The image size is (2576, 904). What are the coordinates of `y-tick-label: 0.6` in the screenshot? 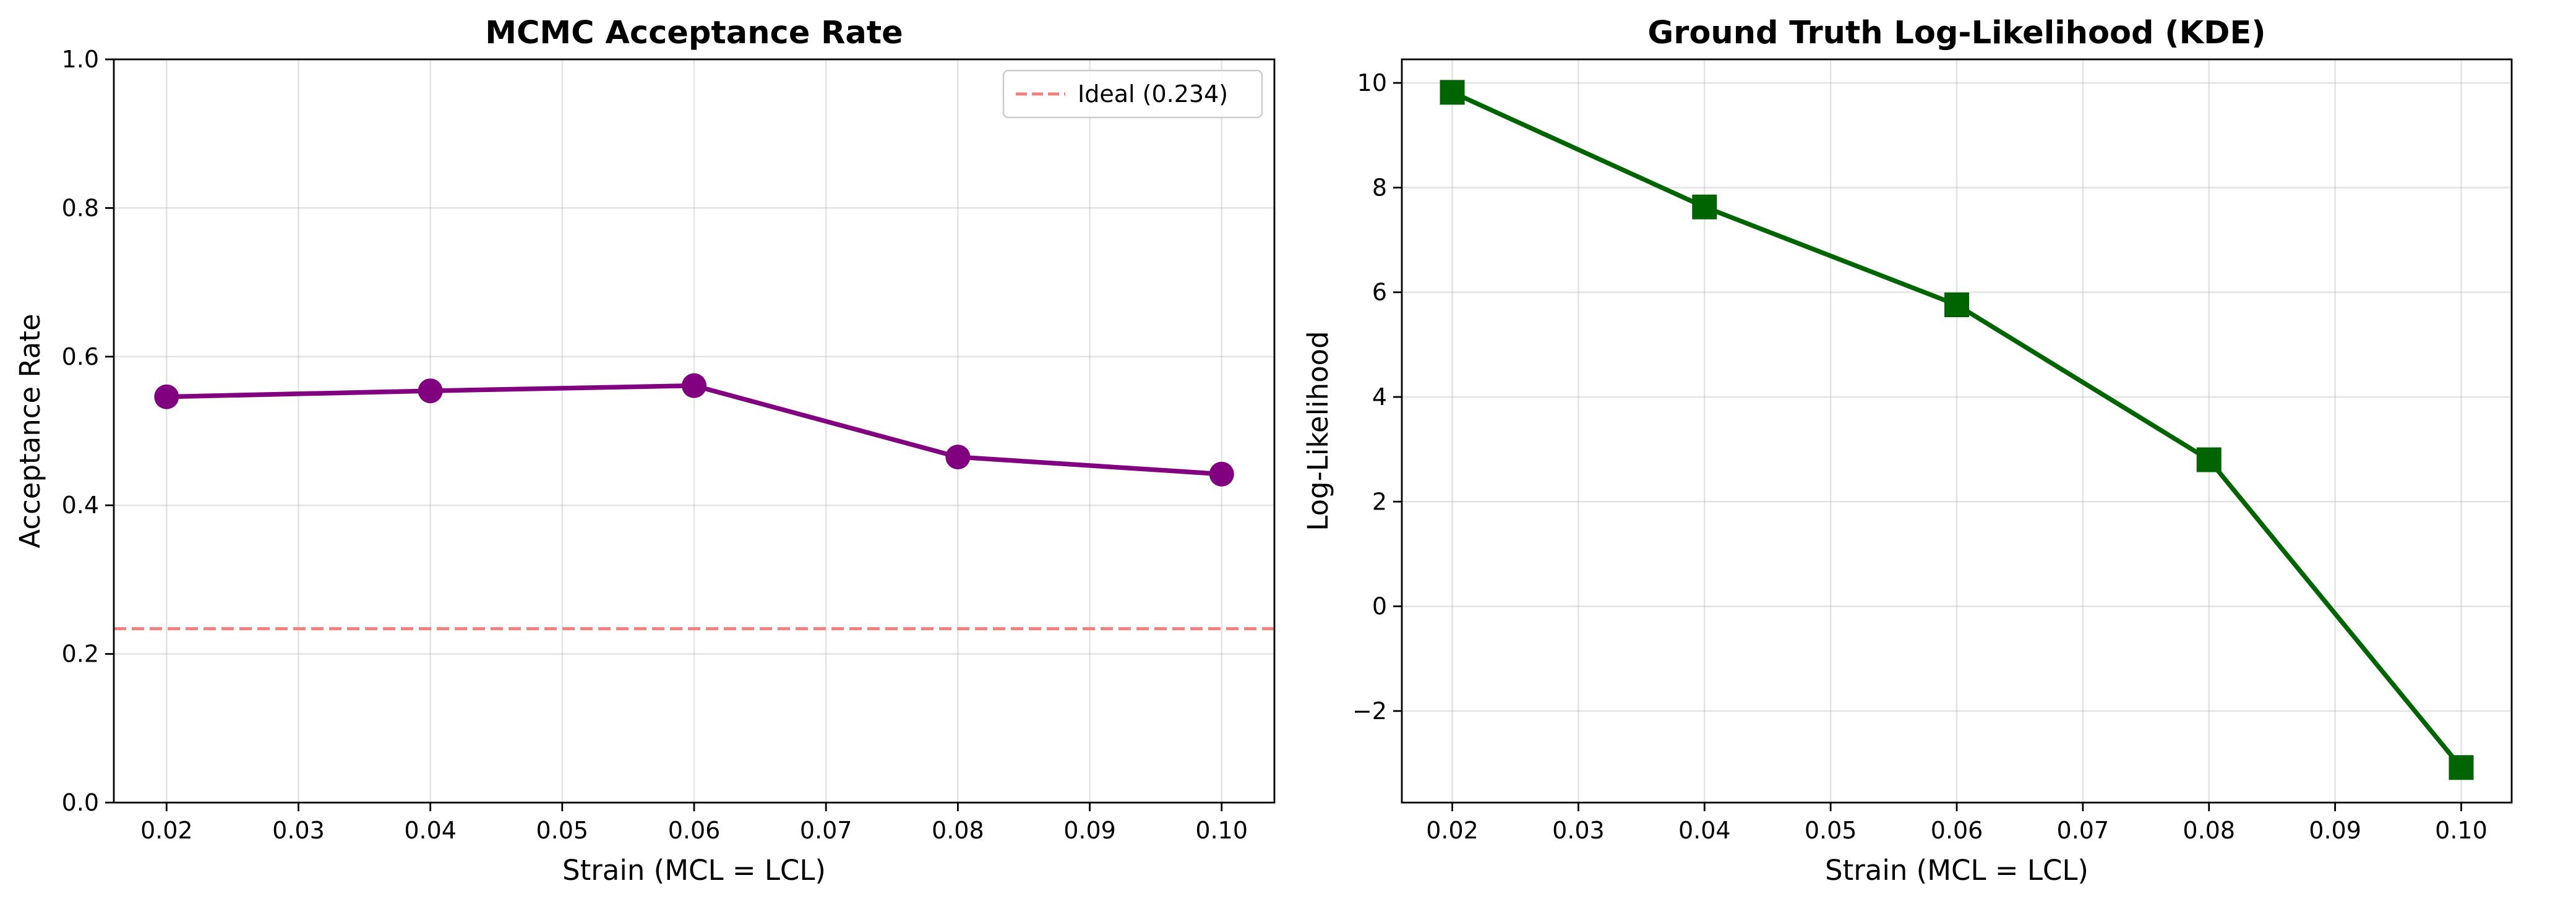 It's located at (80, 357).